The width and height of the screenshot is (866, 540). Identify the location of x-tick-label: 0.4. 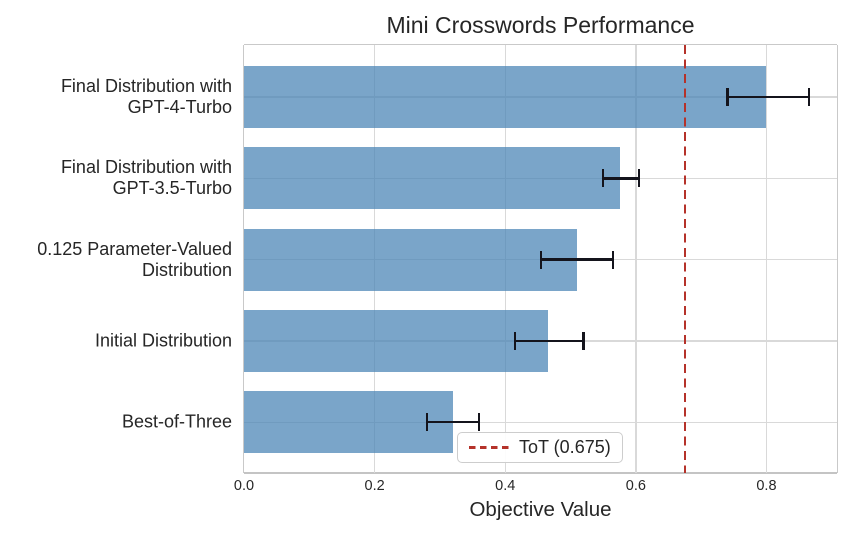
(505, 486).